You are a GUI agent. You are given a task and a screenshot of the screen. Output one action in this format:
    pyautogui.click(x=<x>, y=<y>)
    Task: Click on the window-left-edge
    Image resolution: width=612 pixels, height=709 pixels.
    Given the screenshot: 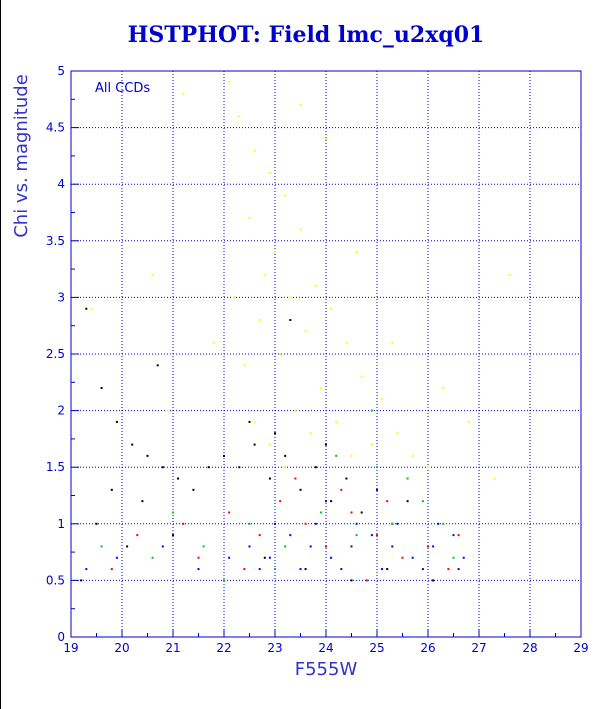 What is the action you would take?
    pyautogui.click(x=0, y=354)
    